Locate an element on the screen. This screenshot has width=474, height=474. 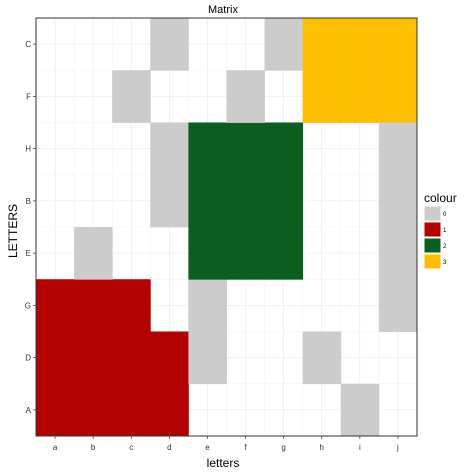
heatmap-cell-h-C is located at coordinates (322, 44).